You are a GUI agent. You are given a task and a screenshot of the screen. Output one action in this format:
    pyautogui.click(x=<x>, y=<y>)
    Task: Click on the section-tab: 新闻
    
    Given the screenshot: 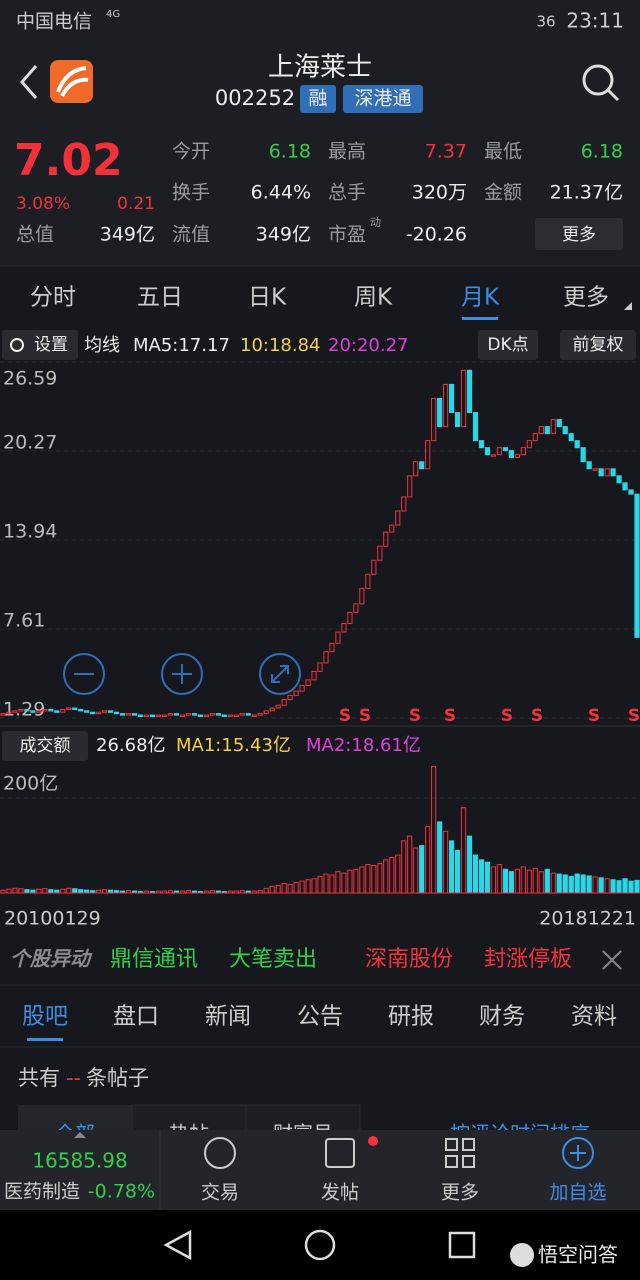 What is the action you would take?
    pyautogui.click(x=228, y=1017)
    